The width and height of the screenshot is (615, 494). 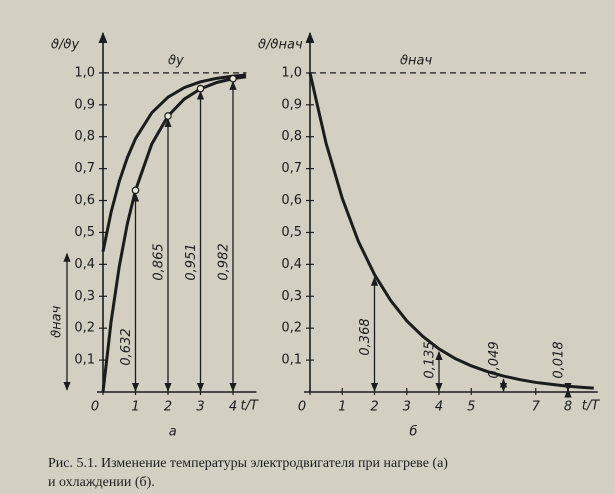 What do you see at coordinates (174, 162) in the screenshot?
I see `curve` at bounding box center [174, 162].